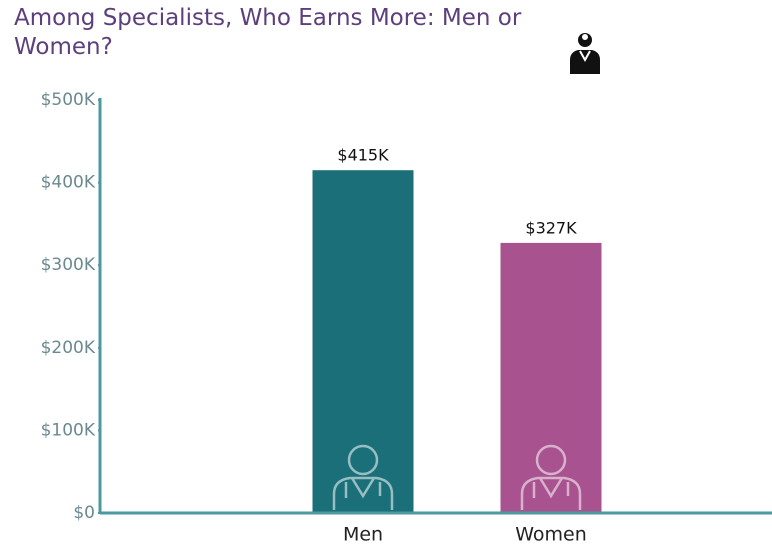 This screenshot has width=772, height=549. What do you see at coordinates (68, 100) in the screenshot?
I see `y-tick-label: $500K` at bounding box center [68, 100].